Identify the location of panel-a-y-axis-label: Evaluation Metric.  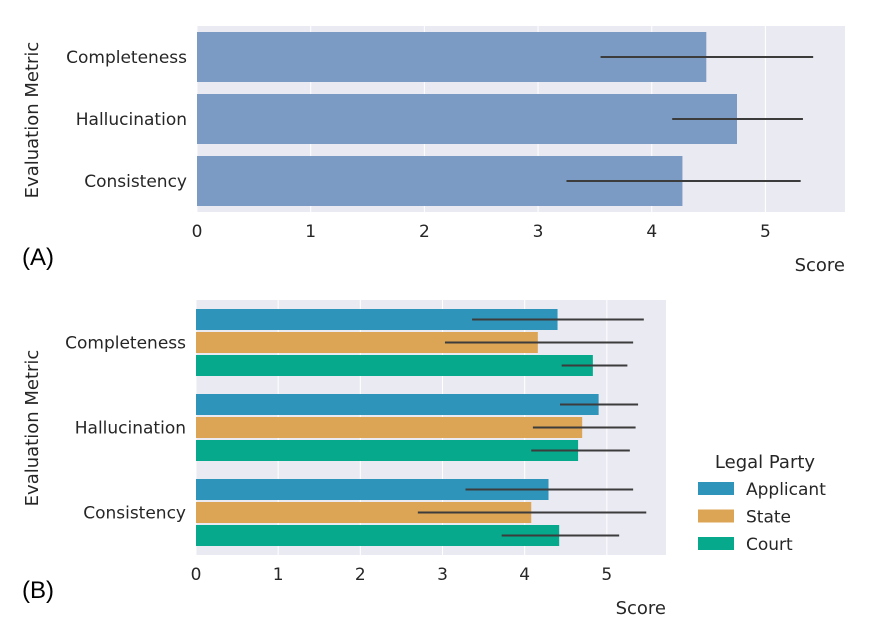
(32, 120).